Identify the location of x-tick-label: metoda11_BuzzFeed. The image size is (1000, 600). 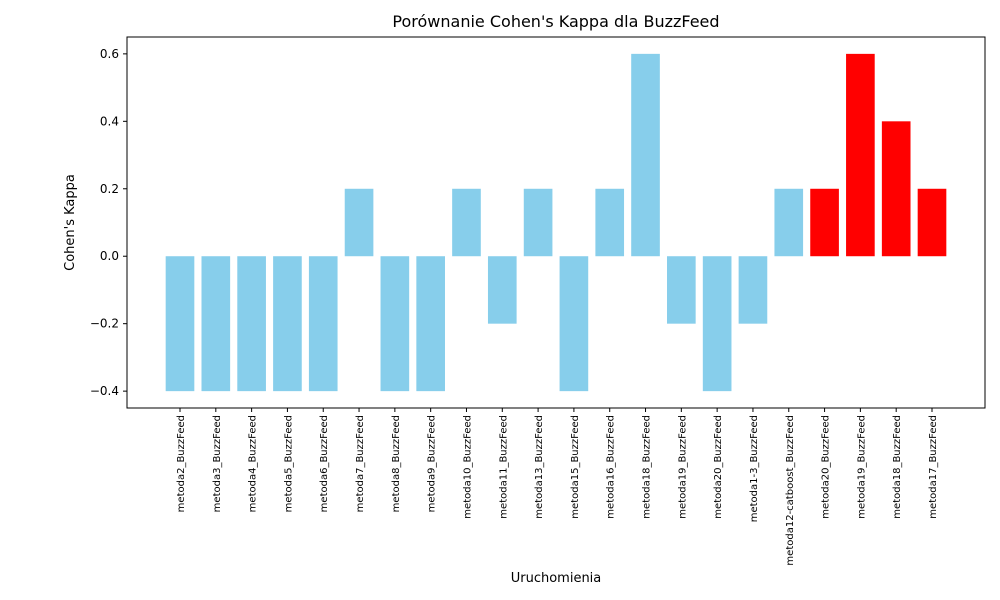
(503, 467).